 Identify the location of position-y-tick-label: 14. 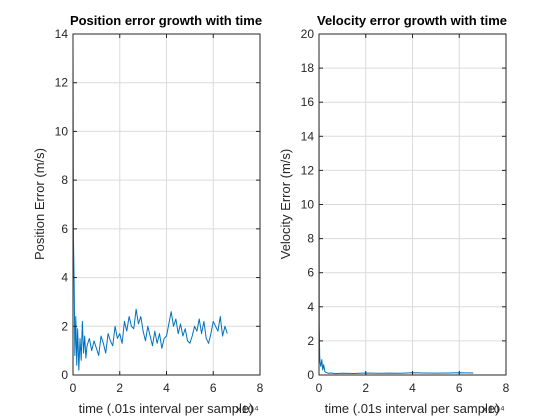
(62, 34).